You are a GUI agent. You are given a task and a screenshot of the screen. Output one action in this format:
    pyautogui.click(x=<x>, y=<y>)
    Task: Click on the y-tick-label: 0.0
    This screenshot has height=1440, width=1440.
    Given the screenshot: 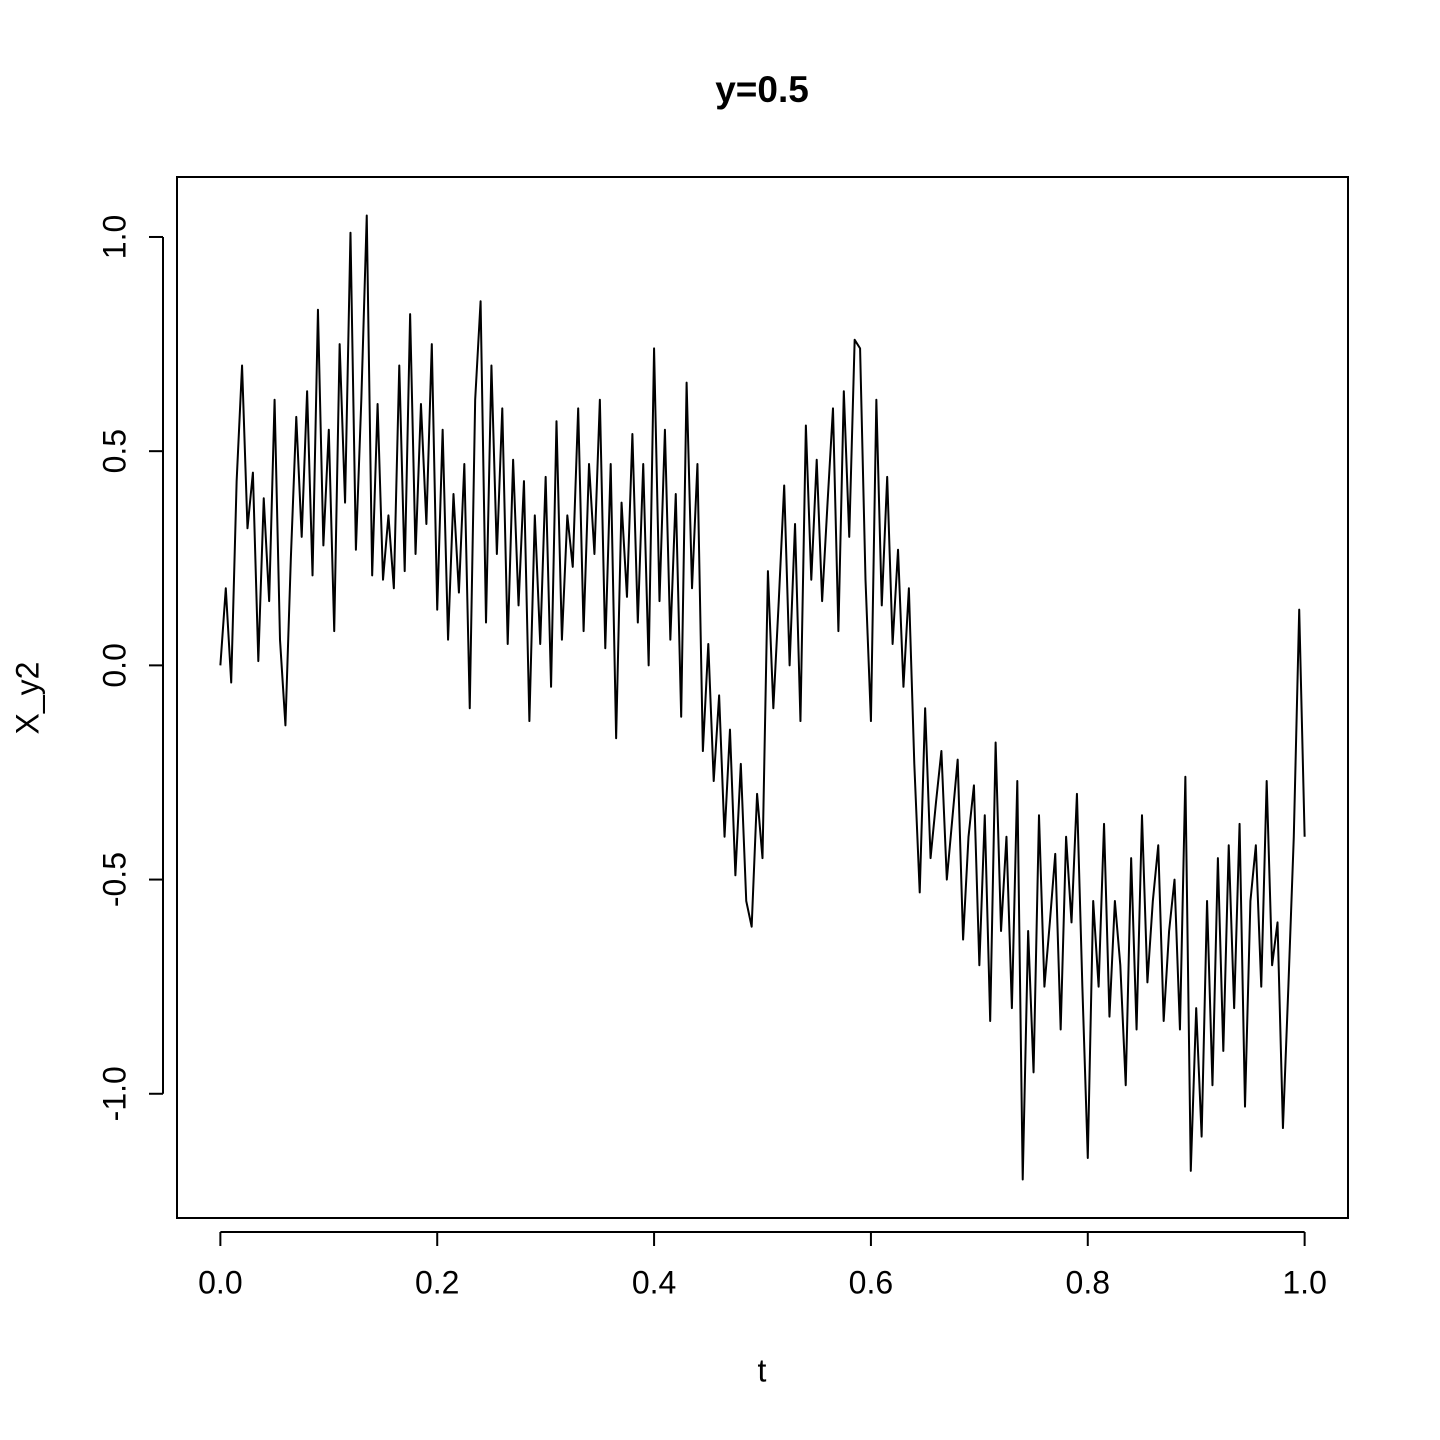 What is the action you would take?
    pyautogui.click(x=114, y=665)
    